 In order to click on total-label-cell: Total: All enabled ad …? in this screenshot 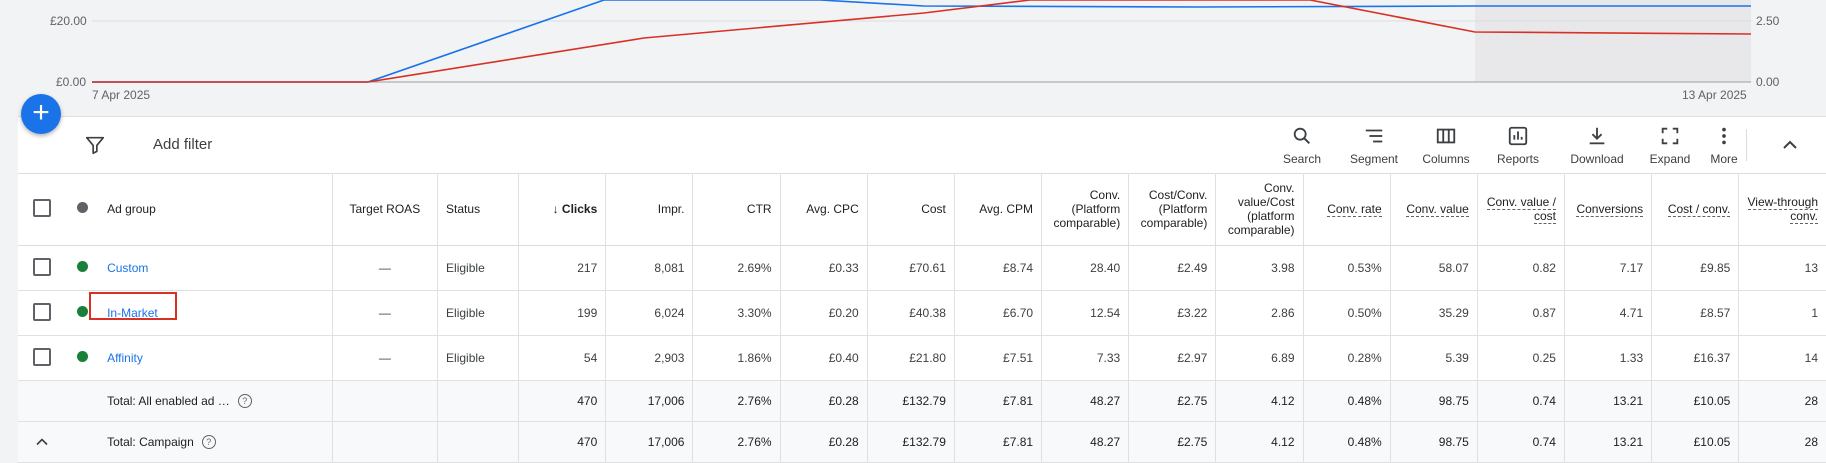, I will do `click(216, 401)`.